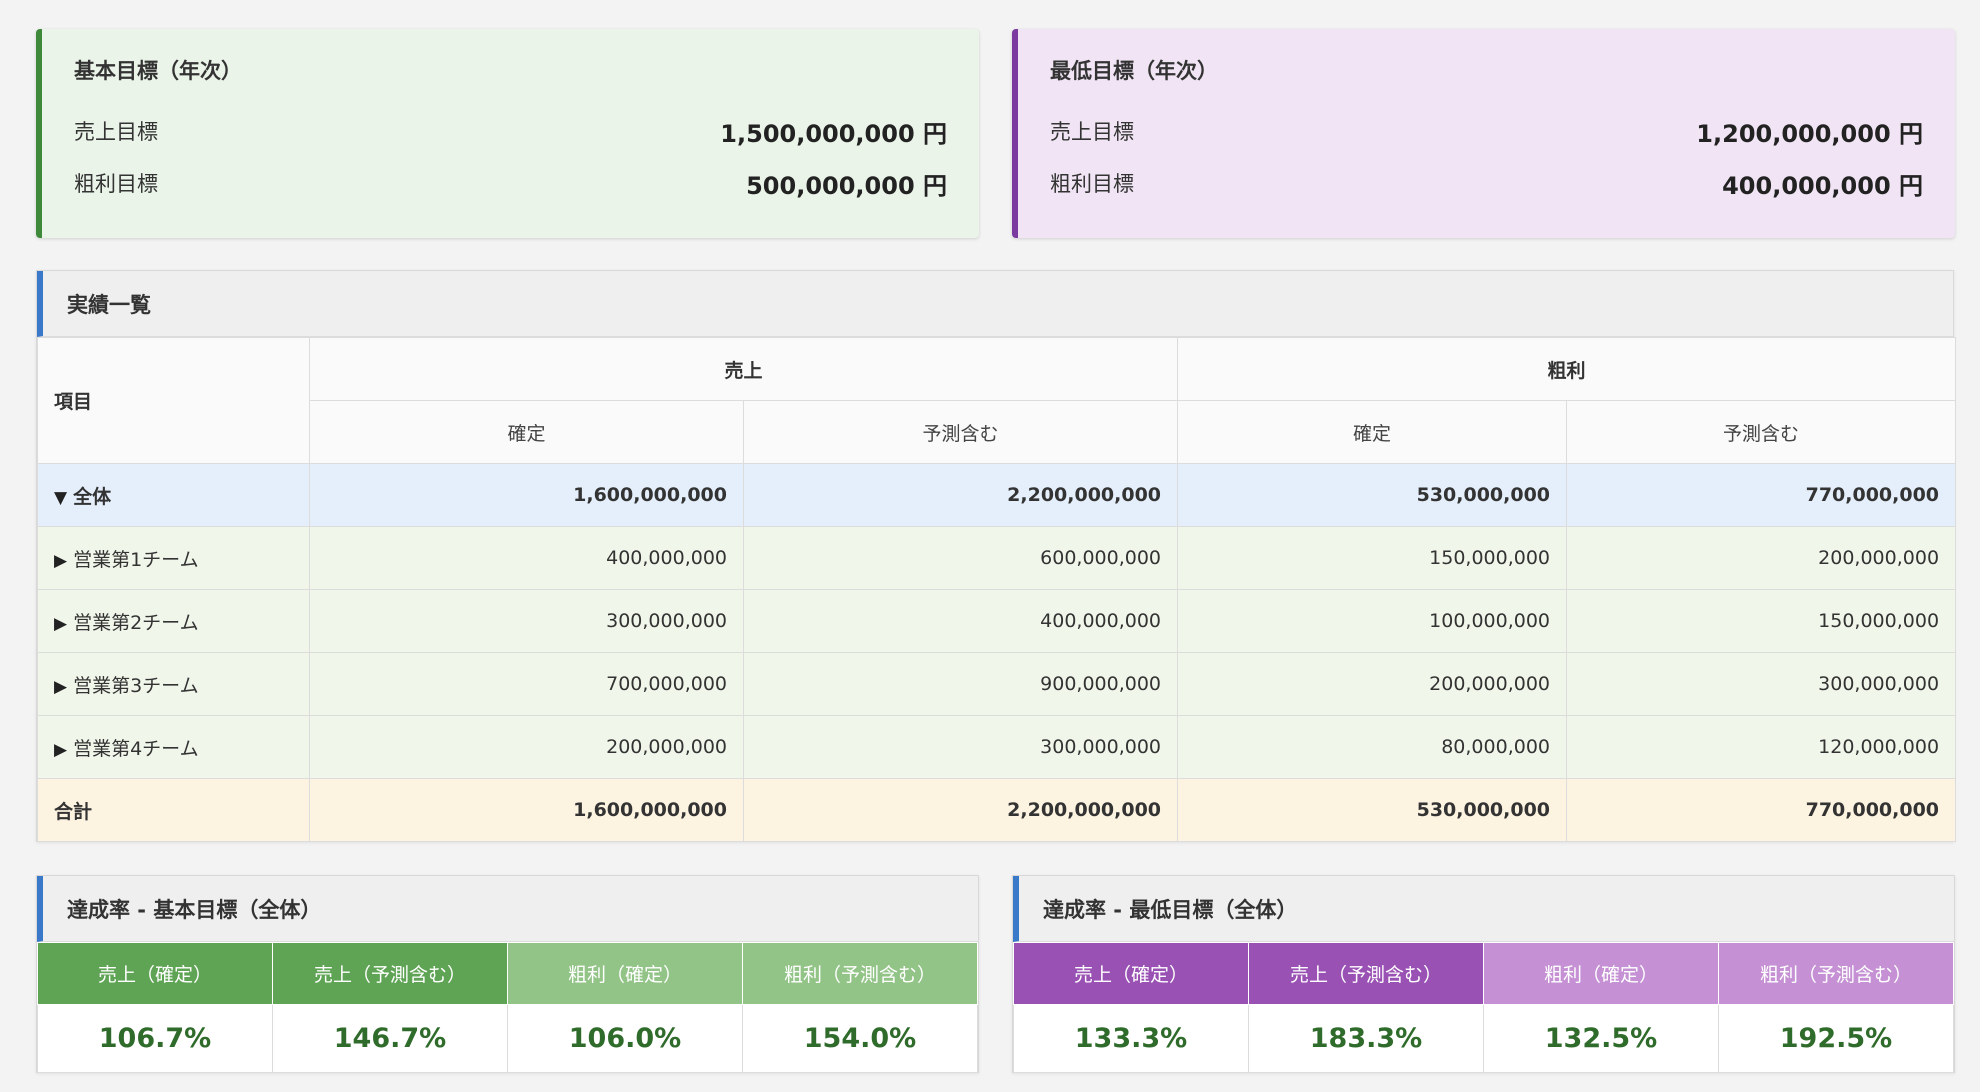  Describe the element at coordinates (155, 1038) in the screenshot. I see `rate-value: 106.7%` at that location.